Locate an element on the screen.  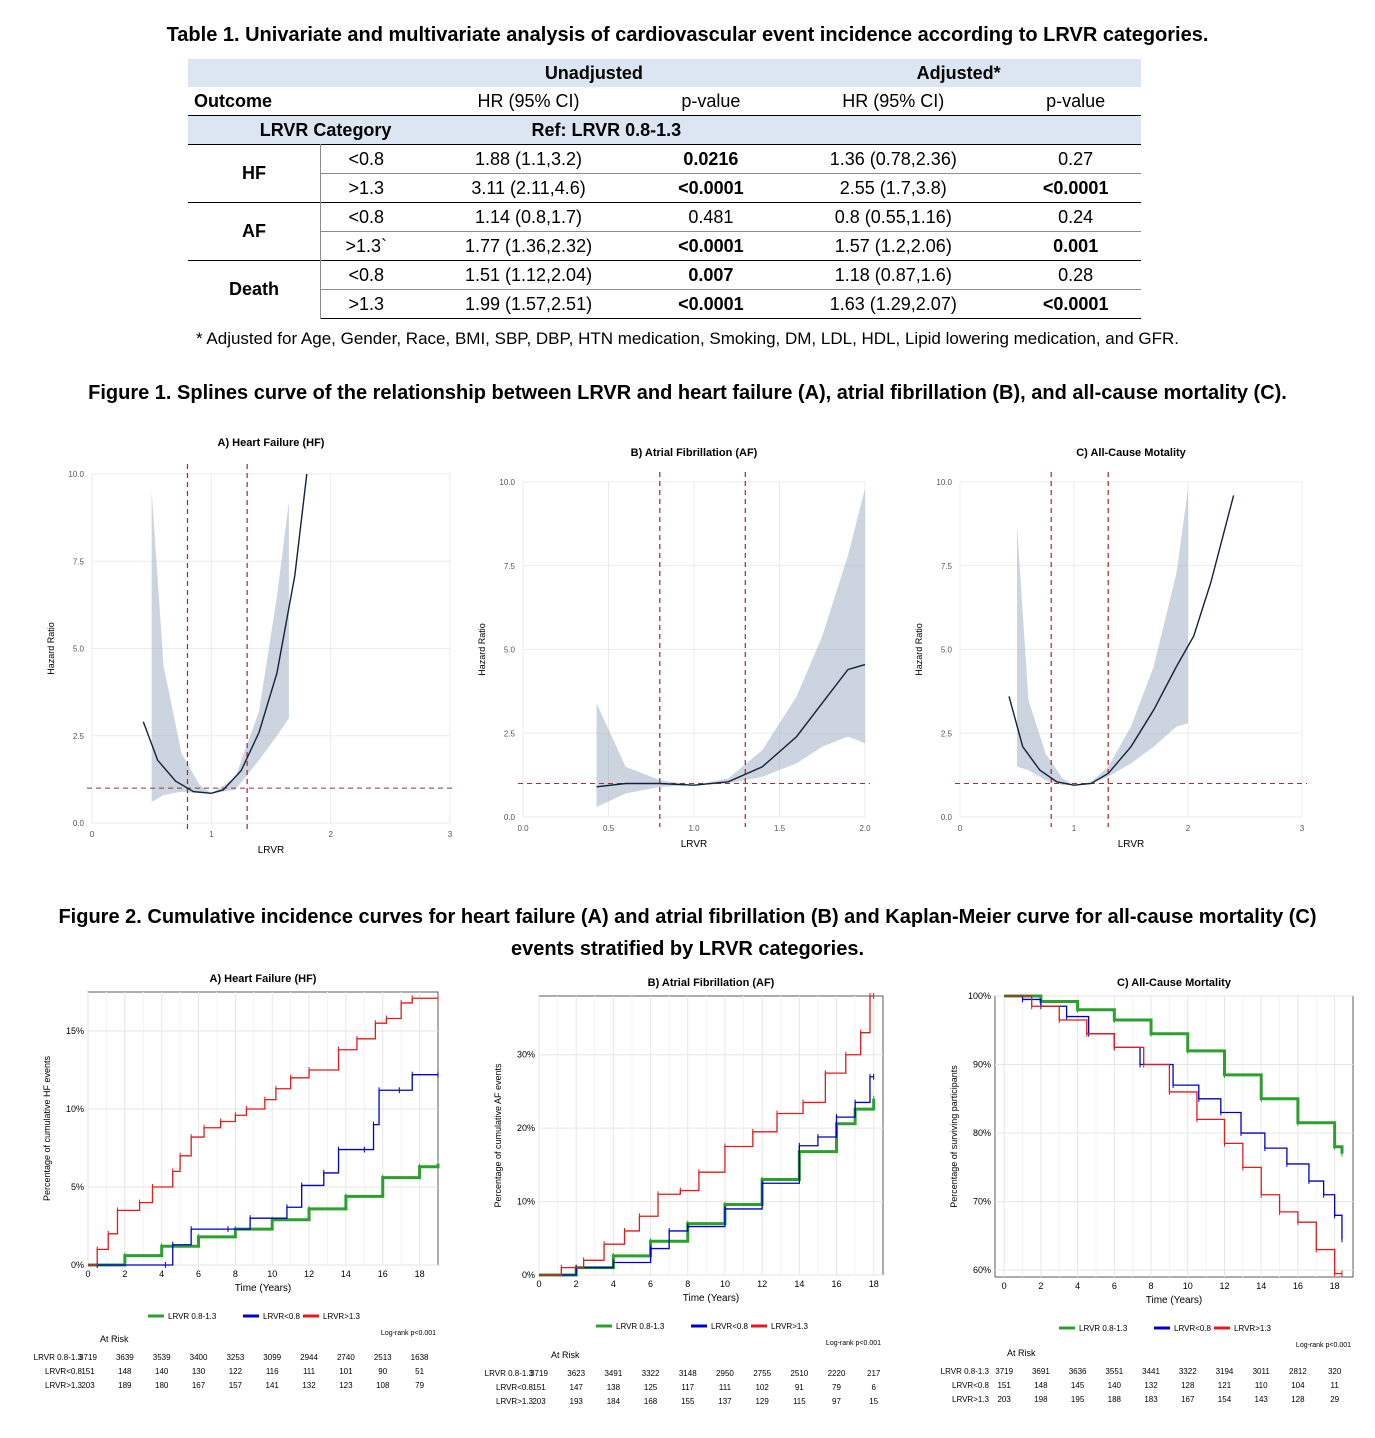
at-risk-count: 167 is located at coordinates (199, 1385).